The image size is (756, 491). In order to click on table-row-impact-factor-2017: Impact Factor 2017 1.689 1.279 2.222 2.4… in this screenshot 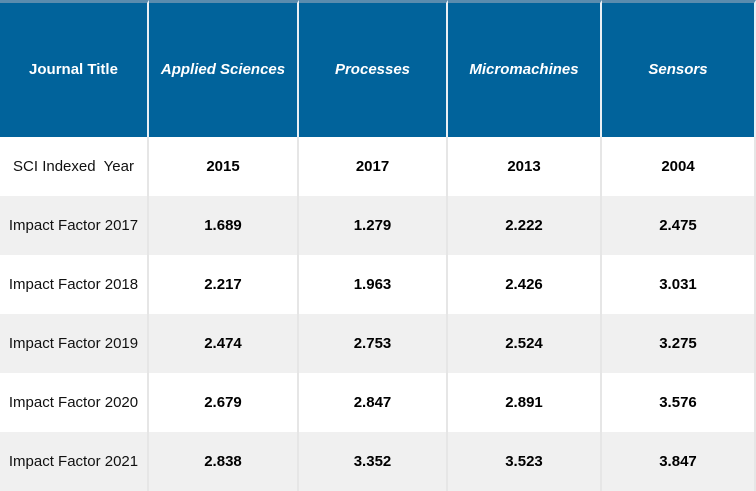, I will do `click(378, 225)`.